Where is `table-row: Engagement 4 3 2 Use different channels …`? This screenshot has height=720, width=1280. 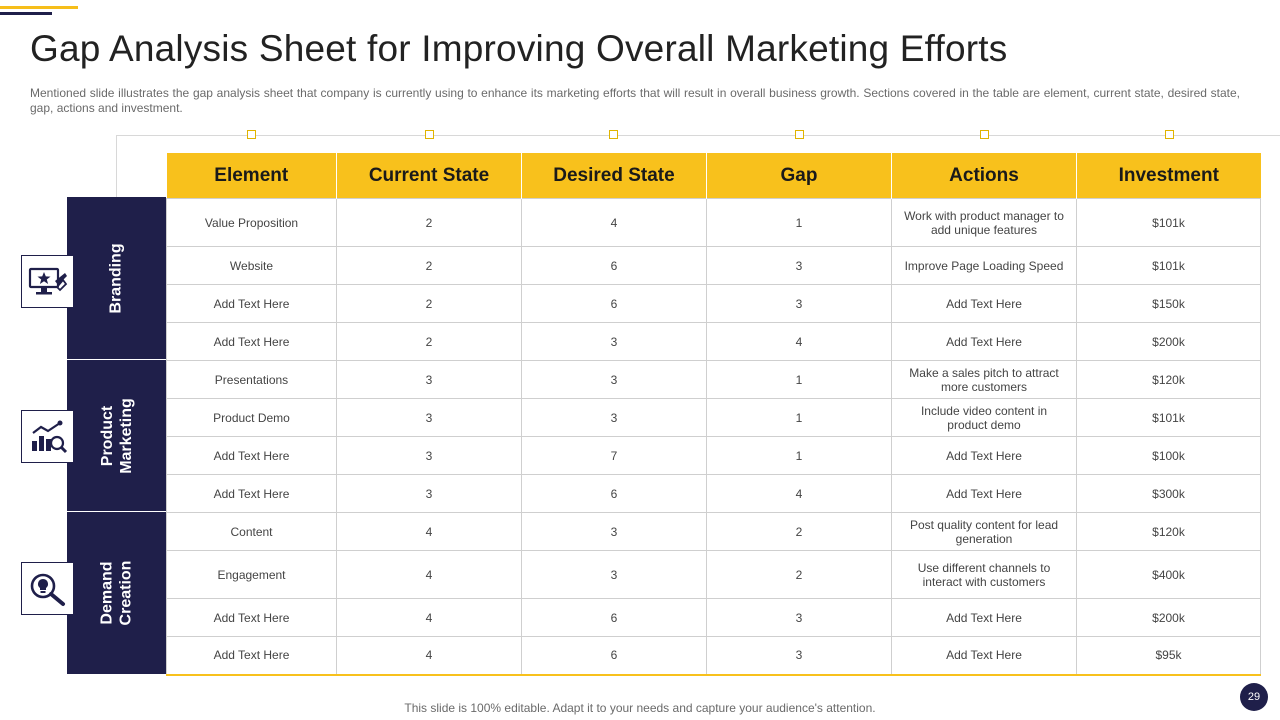 table-row: Engagement 4 3 2 Use different channels … is located at coordinates (713, 574).